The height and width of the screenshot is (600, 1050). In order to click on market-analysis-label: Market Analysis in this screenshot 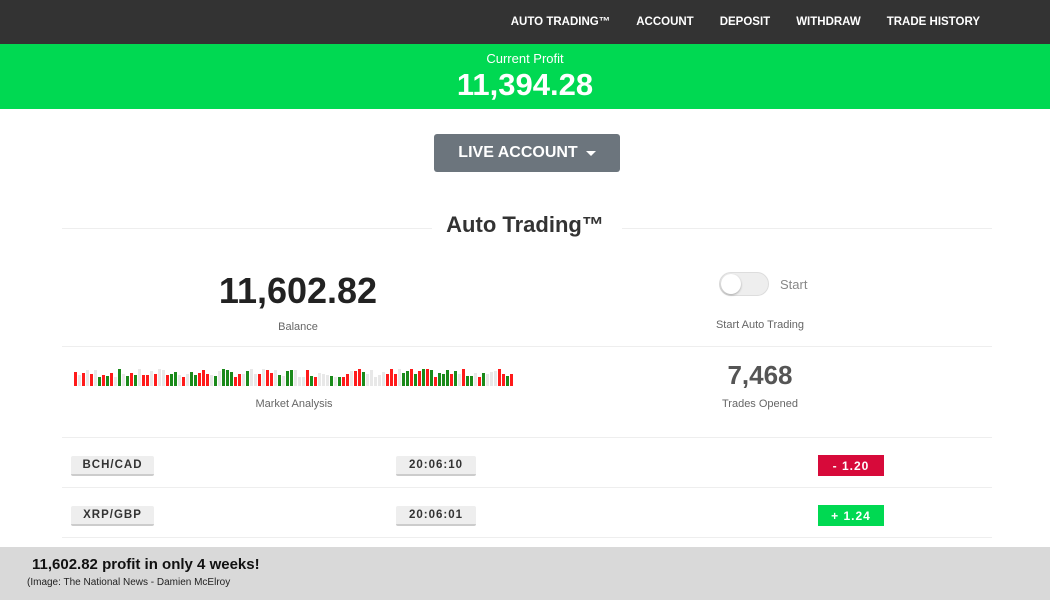, I will do `click(294, 404)`.